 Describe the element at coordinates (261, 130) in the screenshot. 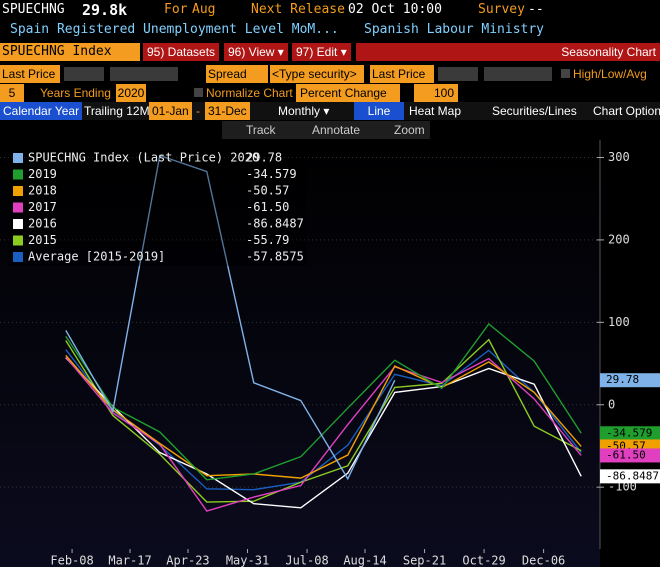

I see `track-button: Track` at that location.